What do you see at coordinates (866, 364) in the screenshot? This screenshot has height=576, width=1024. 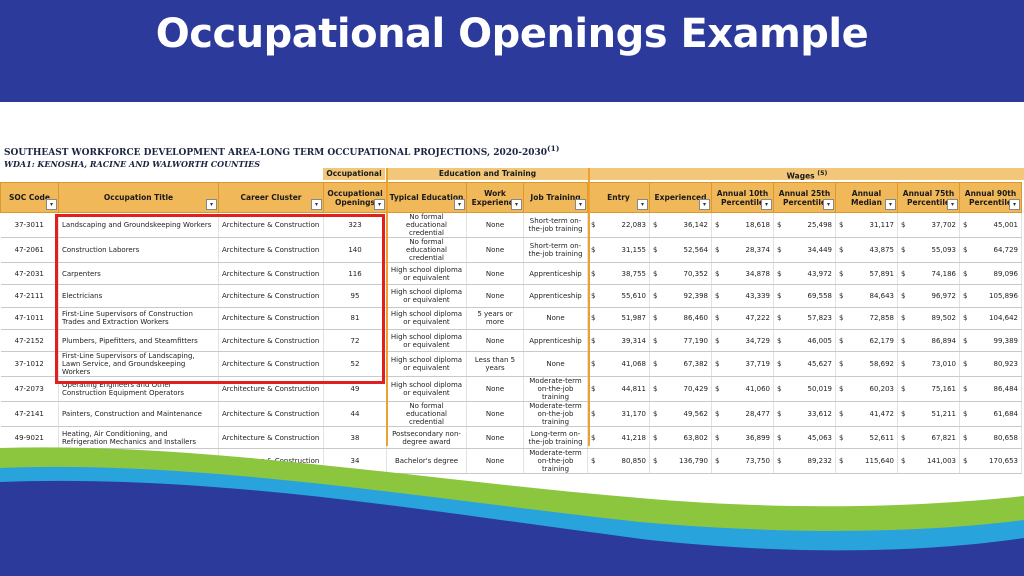 I see `cell-annual-median: $58,692` at bounding box center [866, 364].